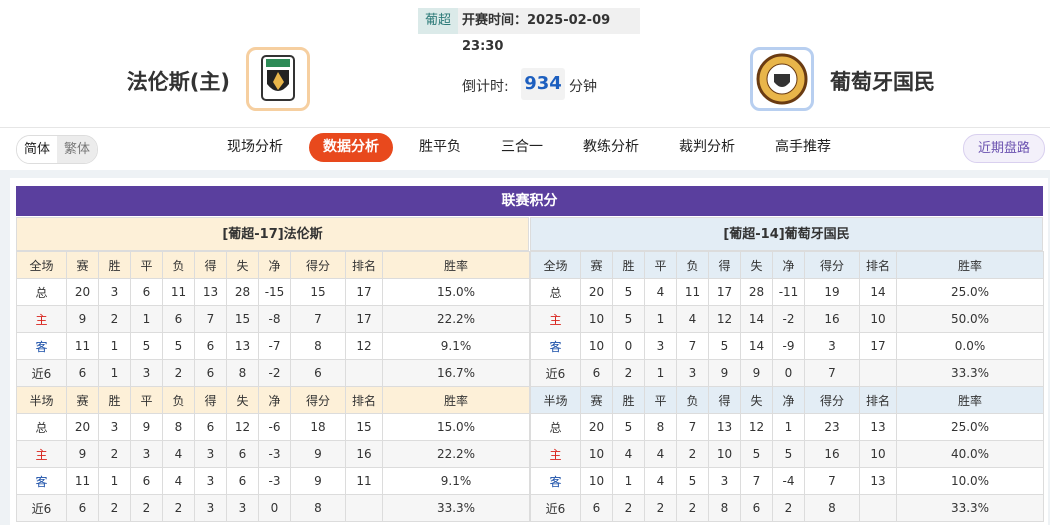  Describe the element at coordinates (803, 147) in the screenshot. I see `nav-tab: 高手推荐` at that location.